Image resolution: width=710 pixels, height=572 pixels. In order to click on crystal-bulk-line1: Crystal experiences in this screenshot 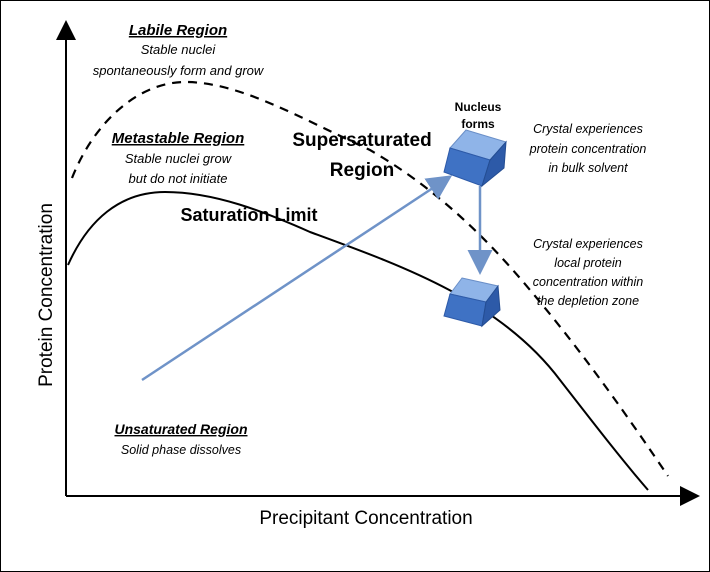, I will do `click(588, 129)`.